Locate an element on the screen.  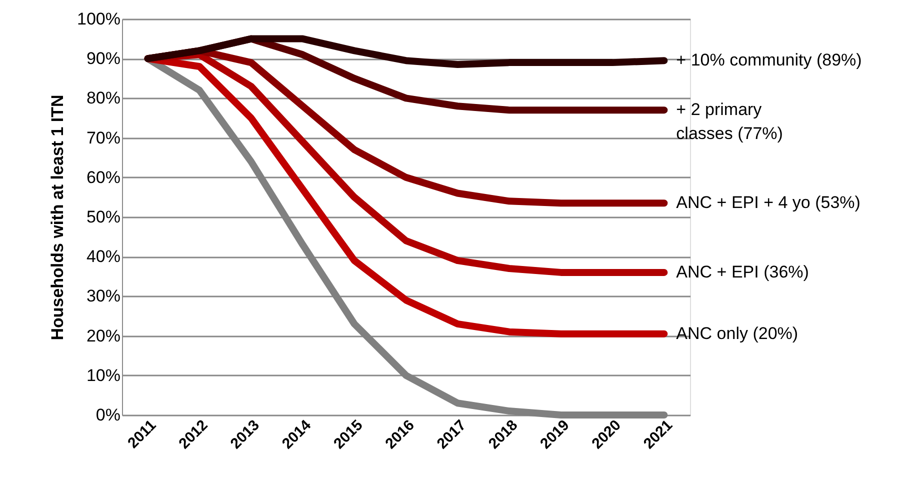
y-tick-label: 80% is located at coordinates (103, 98).